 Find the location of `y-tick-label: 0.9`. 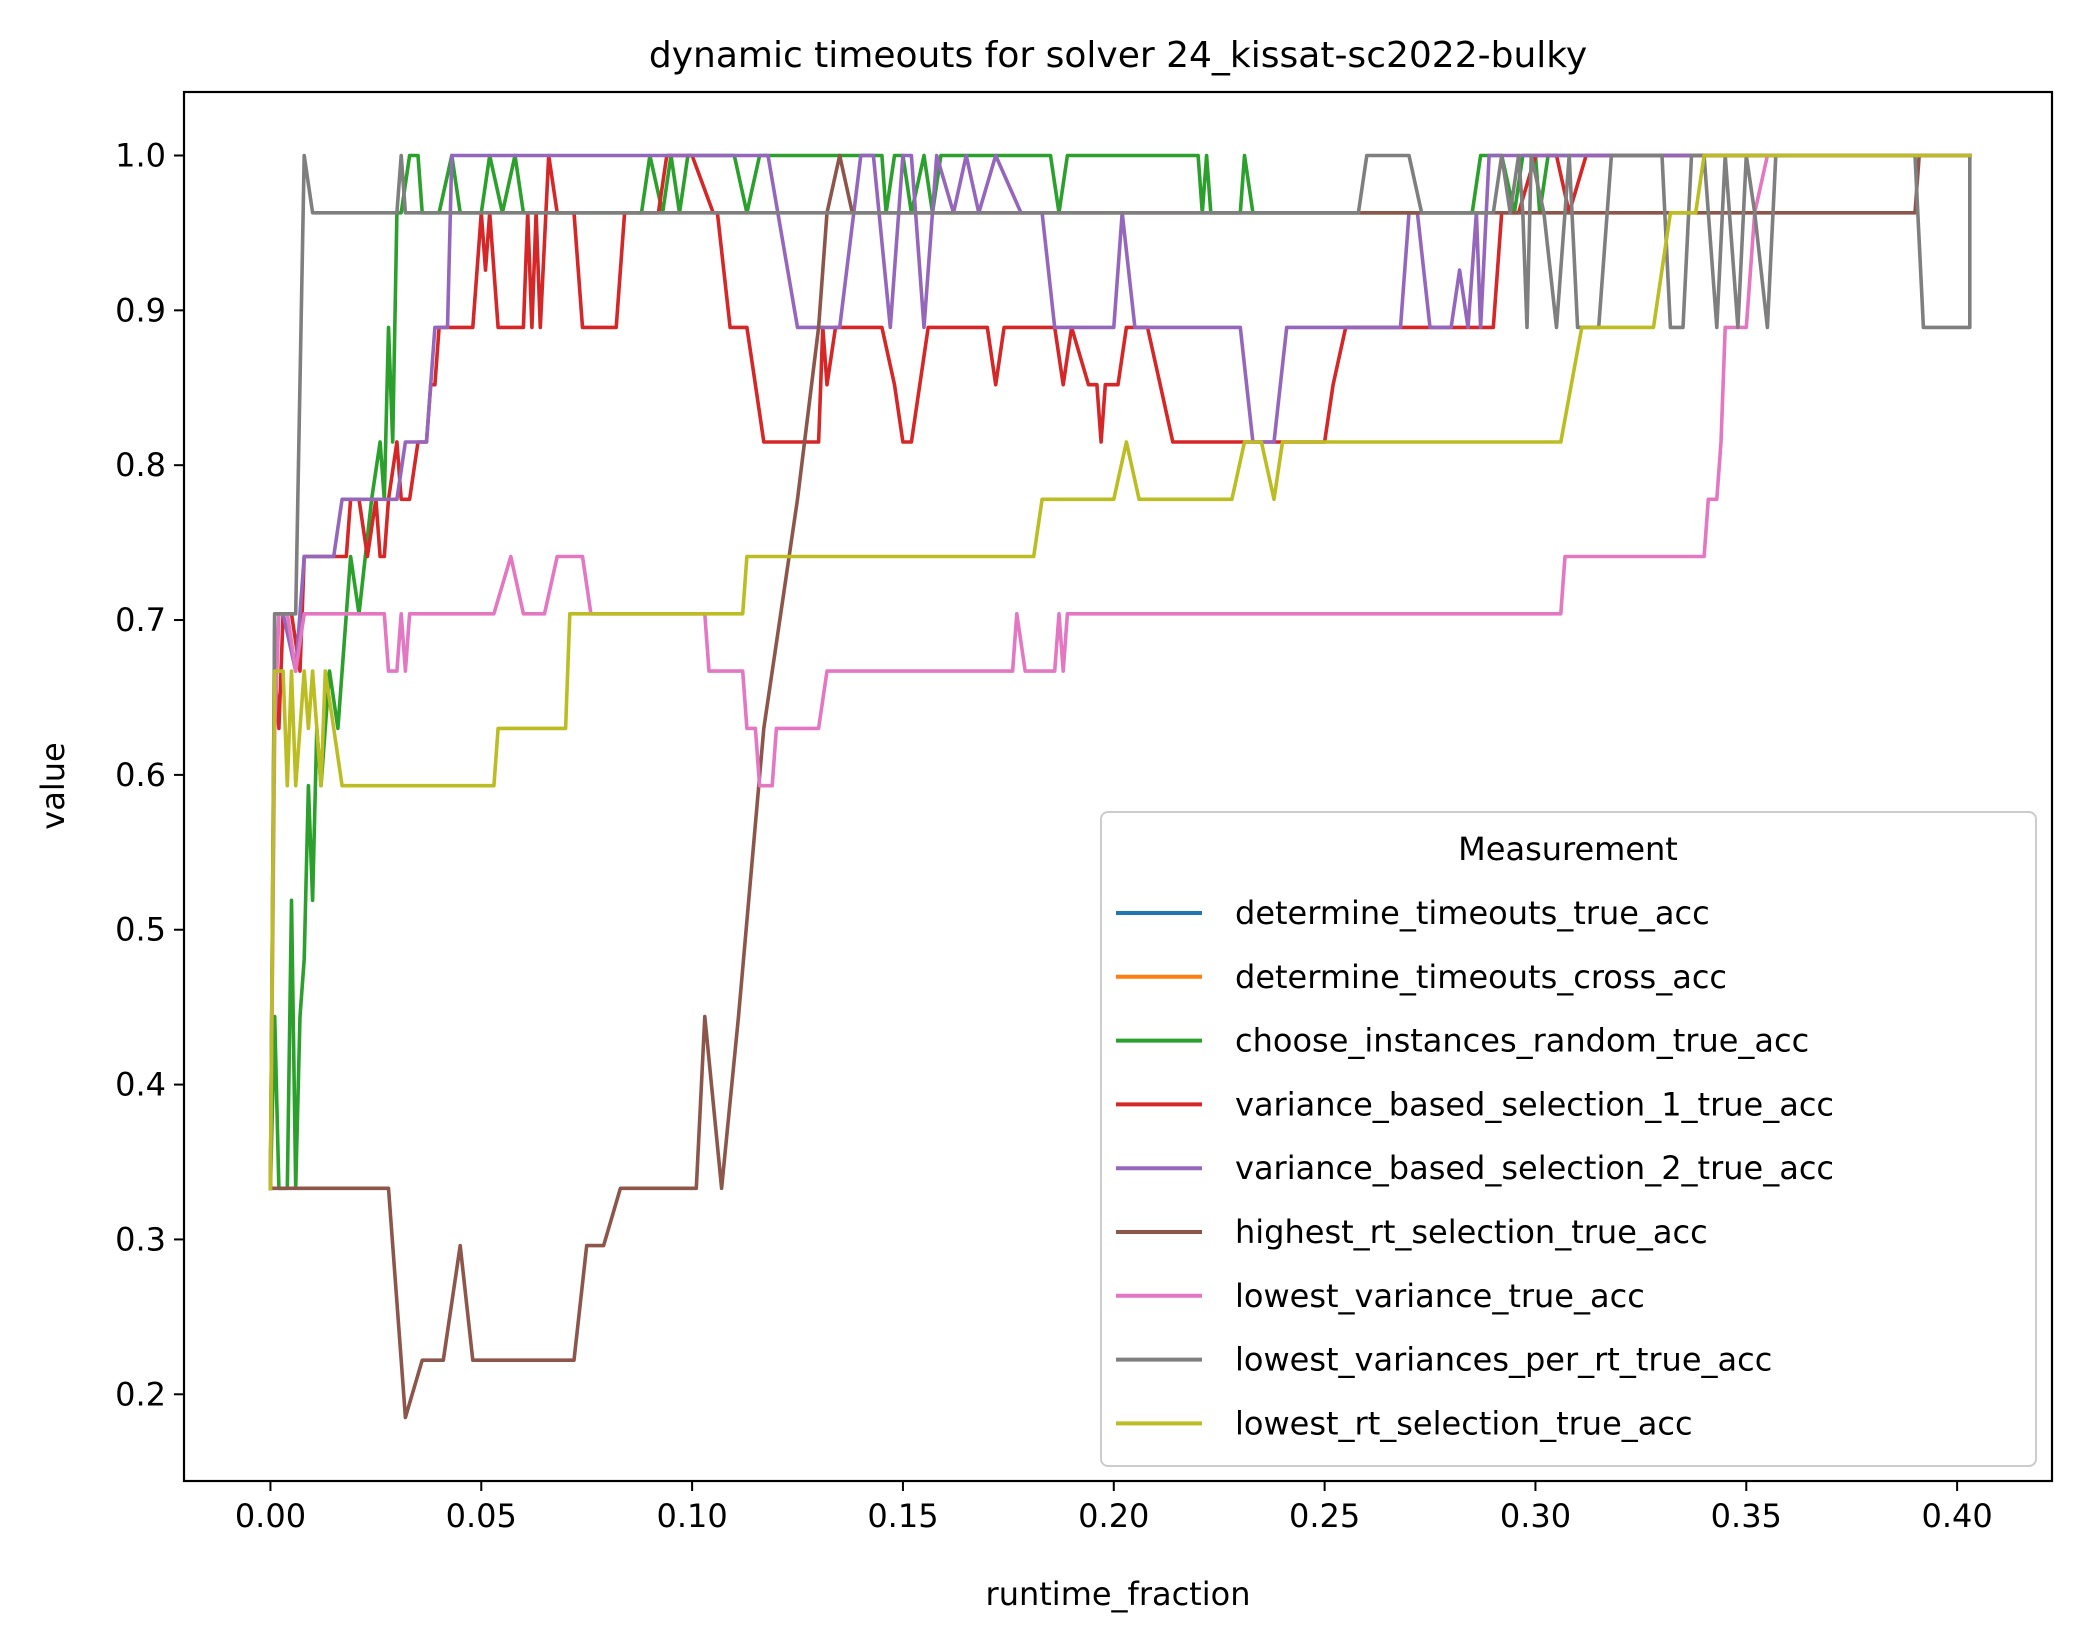

y-tick-label: 0.9 is located at coordinates (140, 310).